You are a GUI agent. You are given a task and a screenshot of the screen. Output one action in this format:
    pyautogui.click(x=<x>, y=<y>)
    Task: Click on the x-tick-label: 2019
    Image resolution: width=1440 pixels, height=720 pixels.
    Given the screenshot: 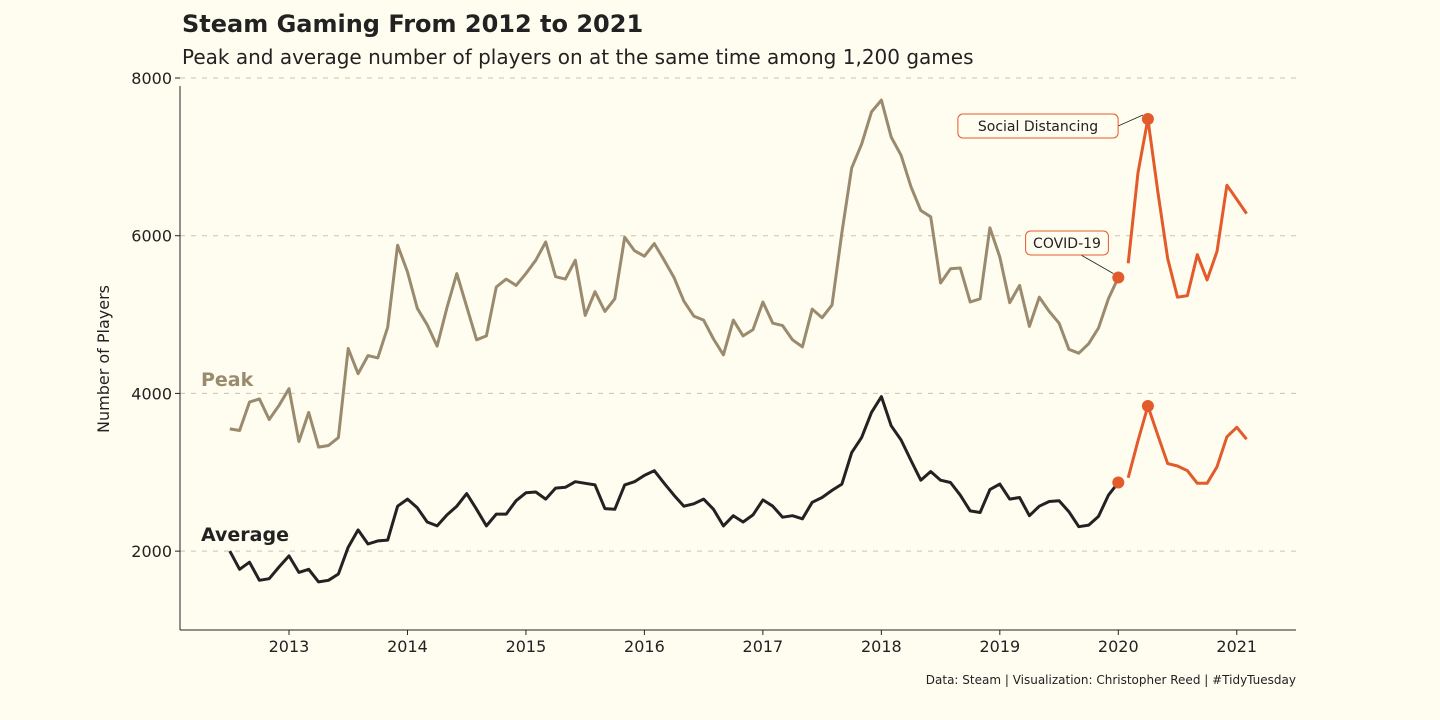 What is the action you would take?
    pyautogui.click(x=999, y=646)
    